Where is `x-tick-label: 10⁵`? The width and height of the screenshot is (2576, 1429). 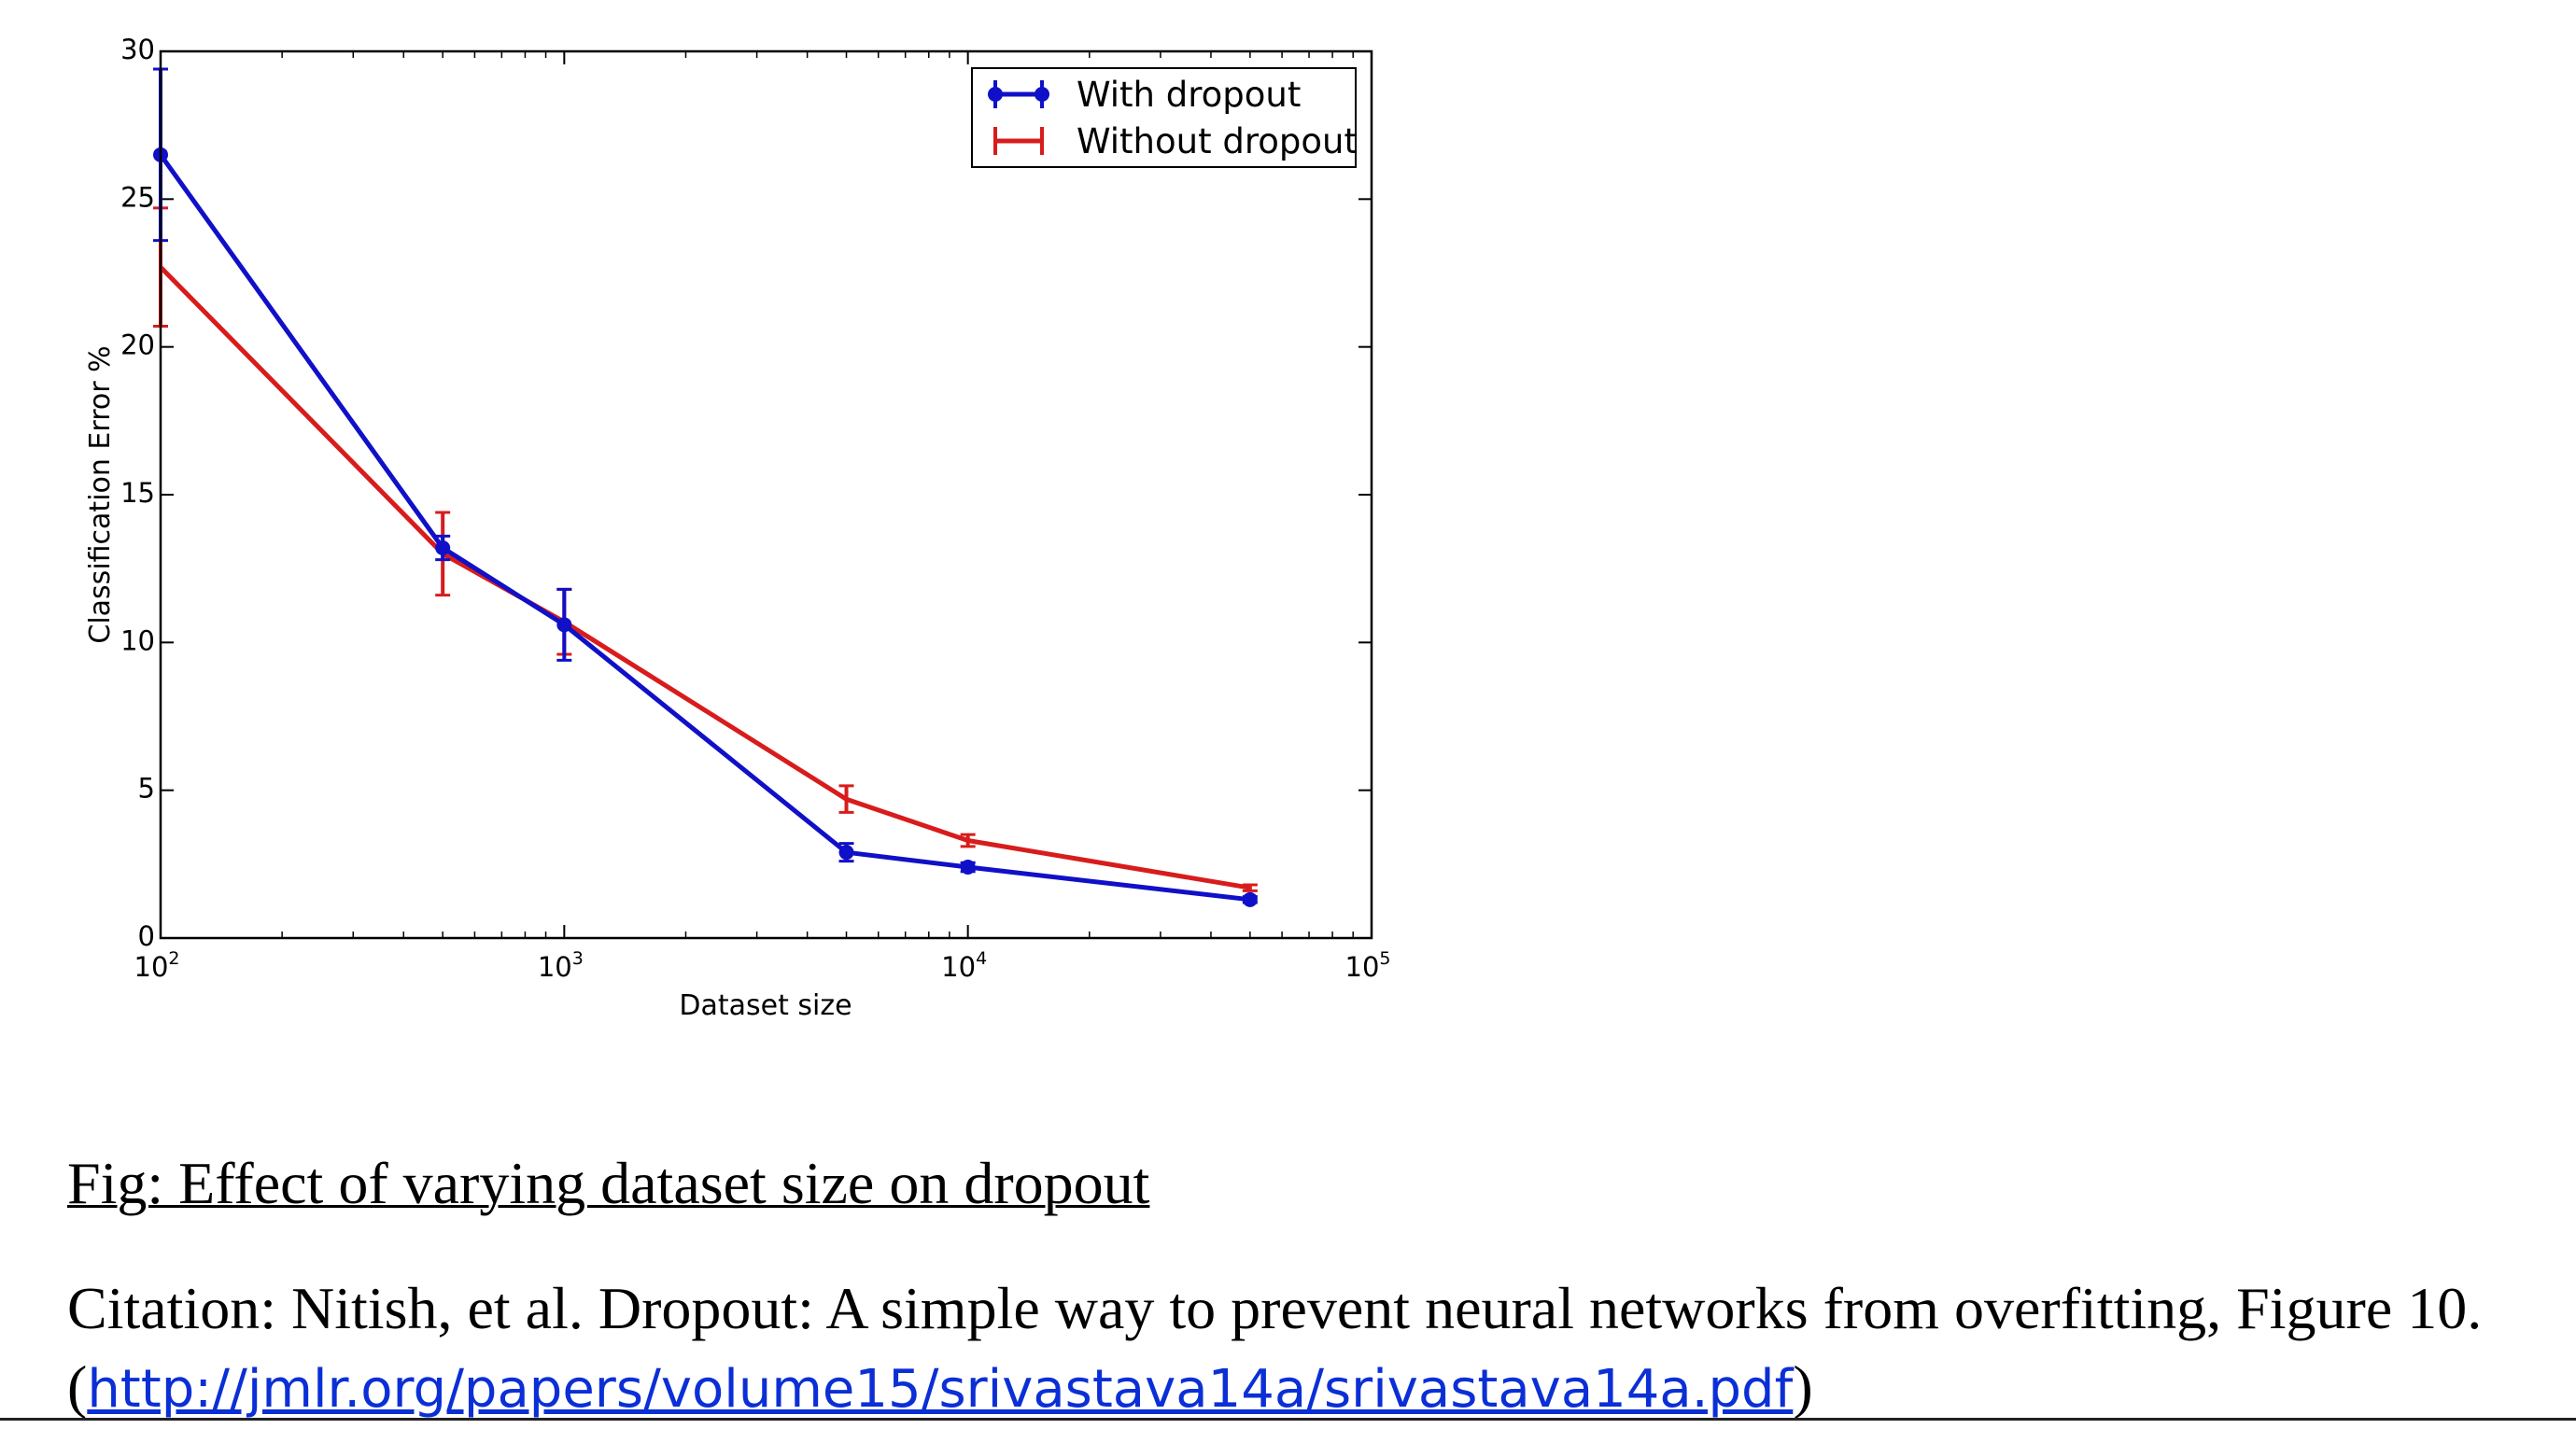 x-tick-label: 10⁵ is located at coordinates (1368, 965).